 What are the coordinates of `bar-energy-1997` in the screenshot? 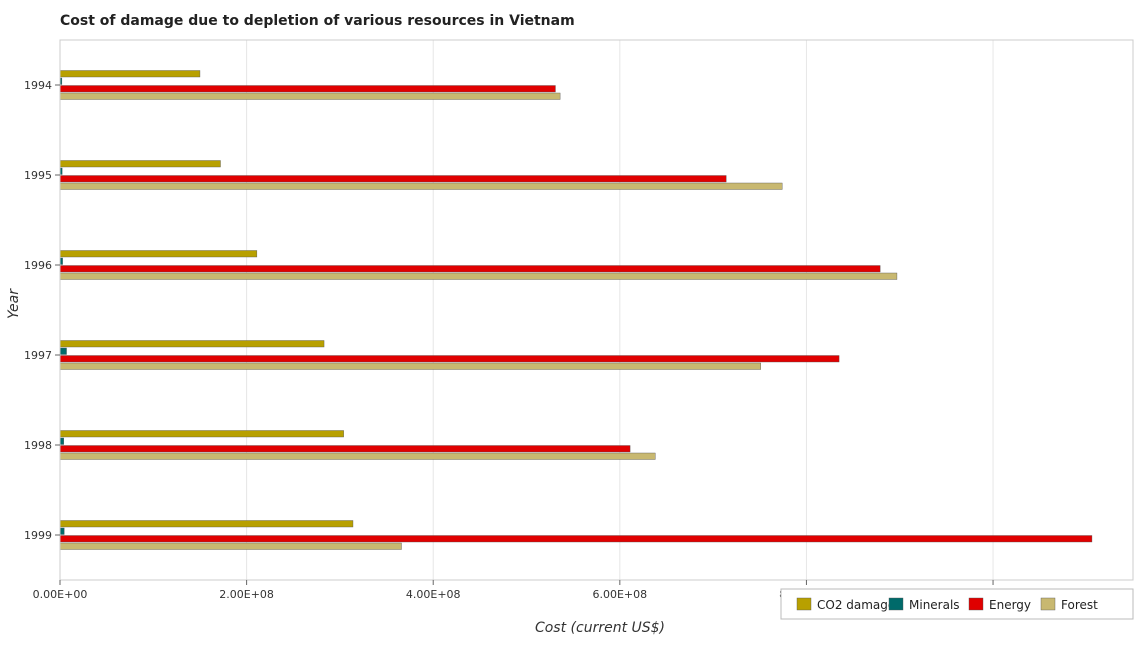 It's located at (449, 359).